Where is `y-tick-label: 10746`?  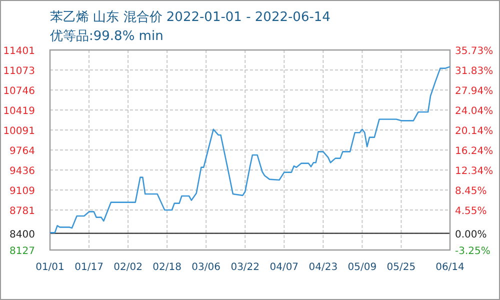
y-tick-label: 10746 is located at coordinates (19, 92).